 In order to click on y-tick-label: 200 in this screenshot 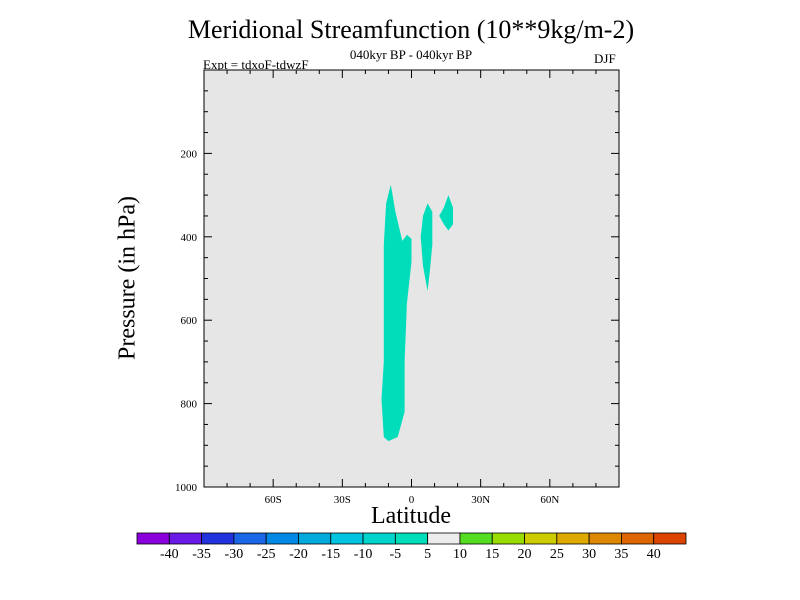, I will do `click(189, 154)`.